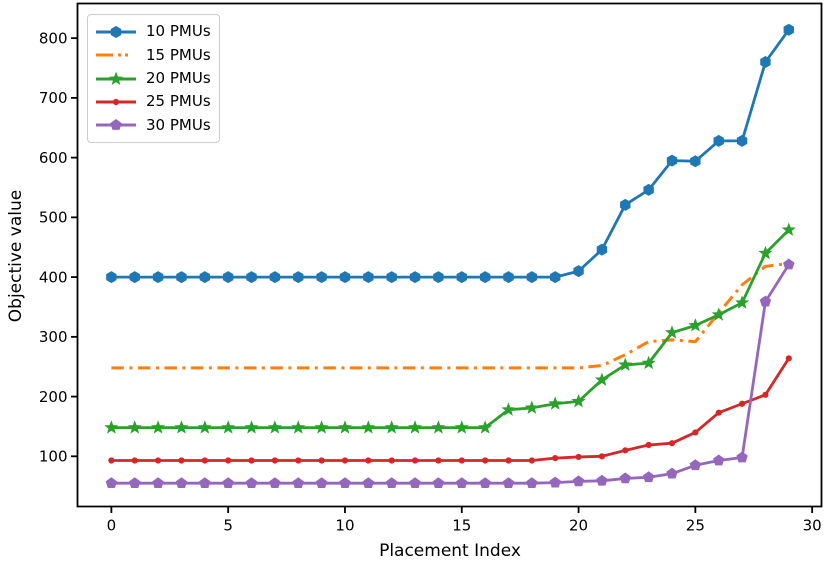 The image size is (831, 569). Describe the element at coordinates (228, 526) in the screenshot. I see `x-tick-label: 5` at that location.